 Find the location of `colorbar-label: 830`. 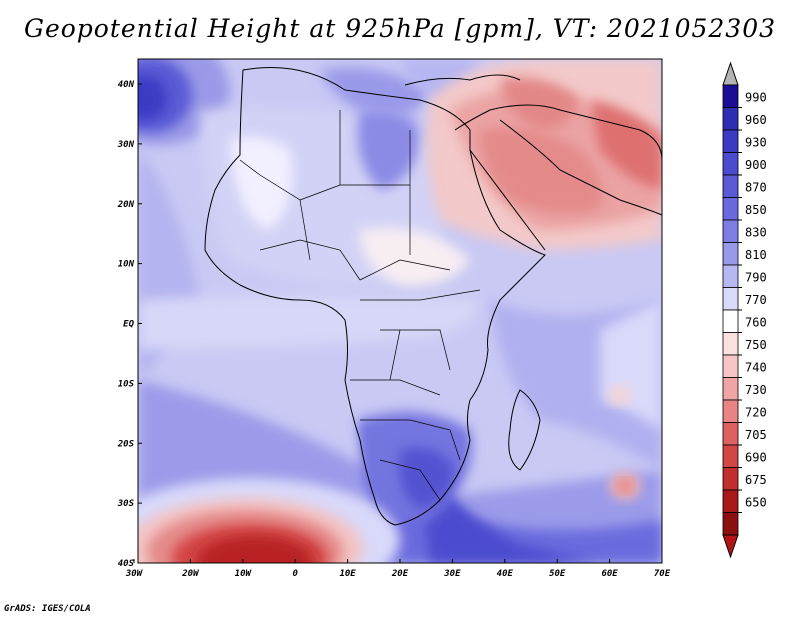

colorbar-label: 830 is located at coordinates (756, 232).